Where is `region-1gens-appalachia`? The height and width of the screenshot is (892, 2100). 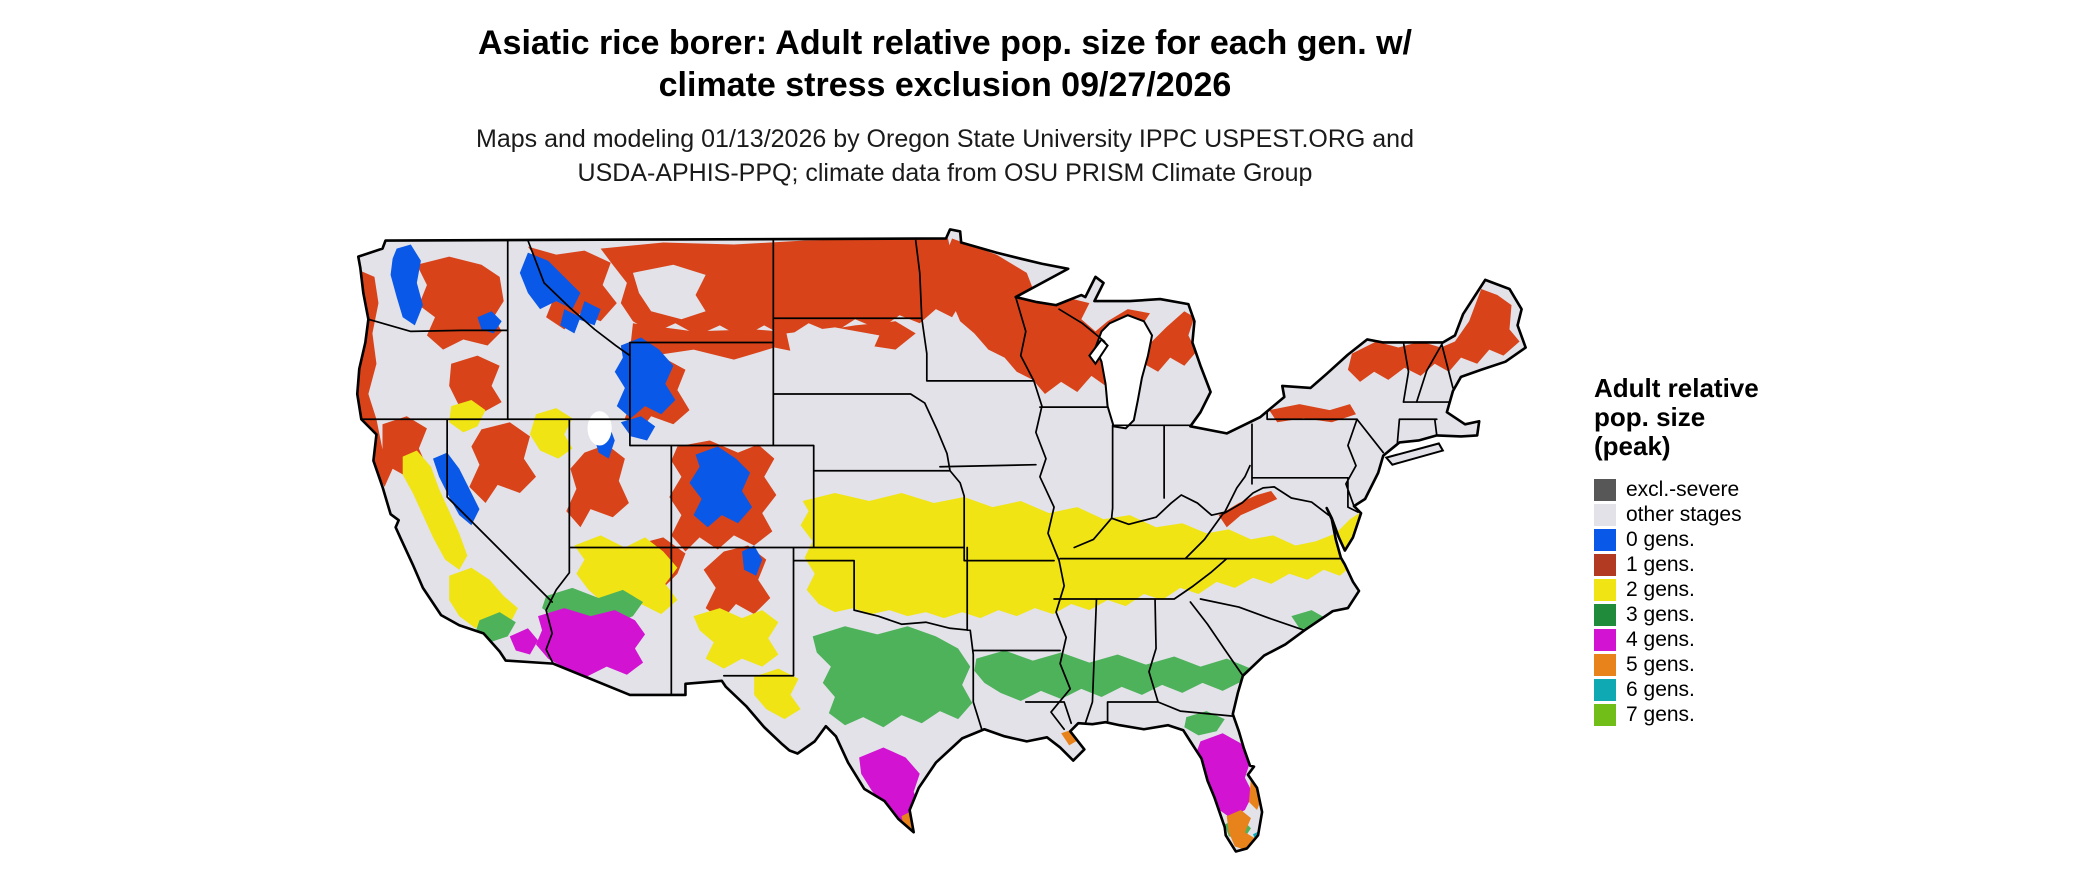 region-1gens-appalachia is located at coordinates (1248, 509).